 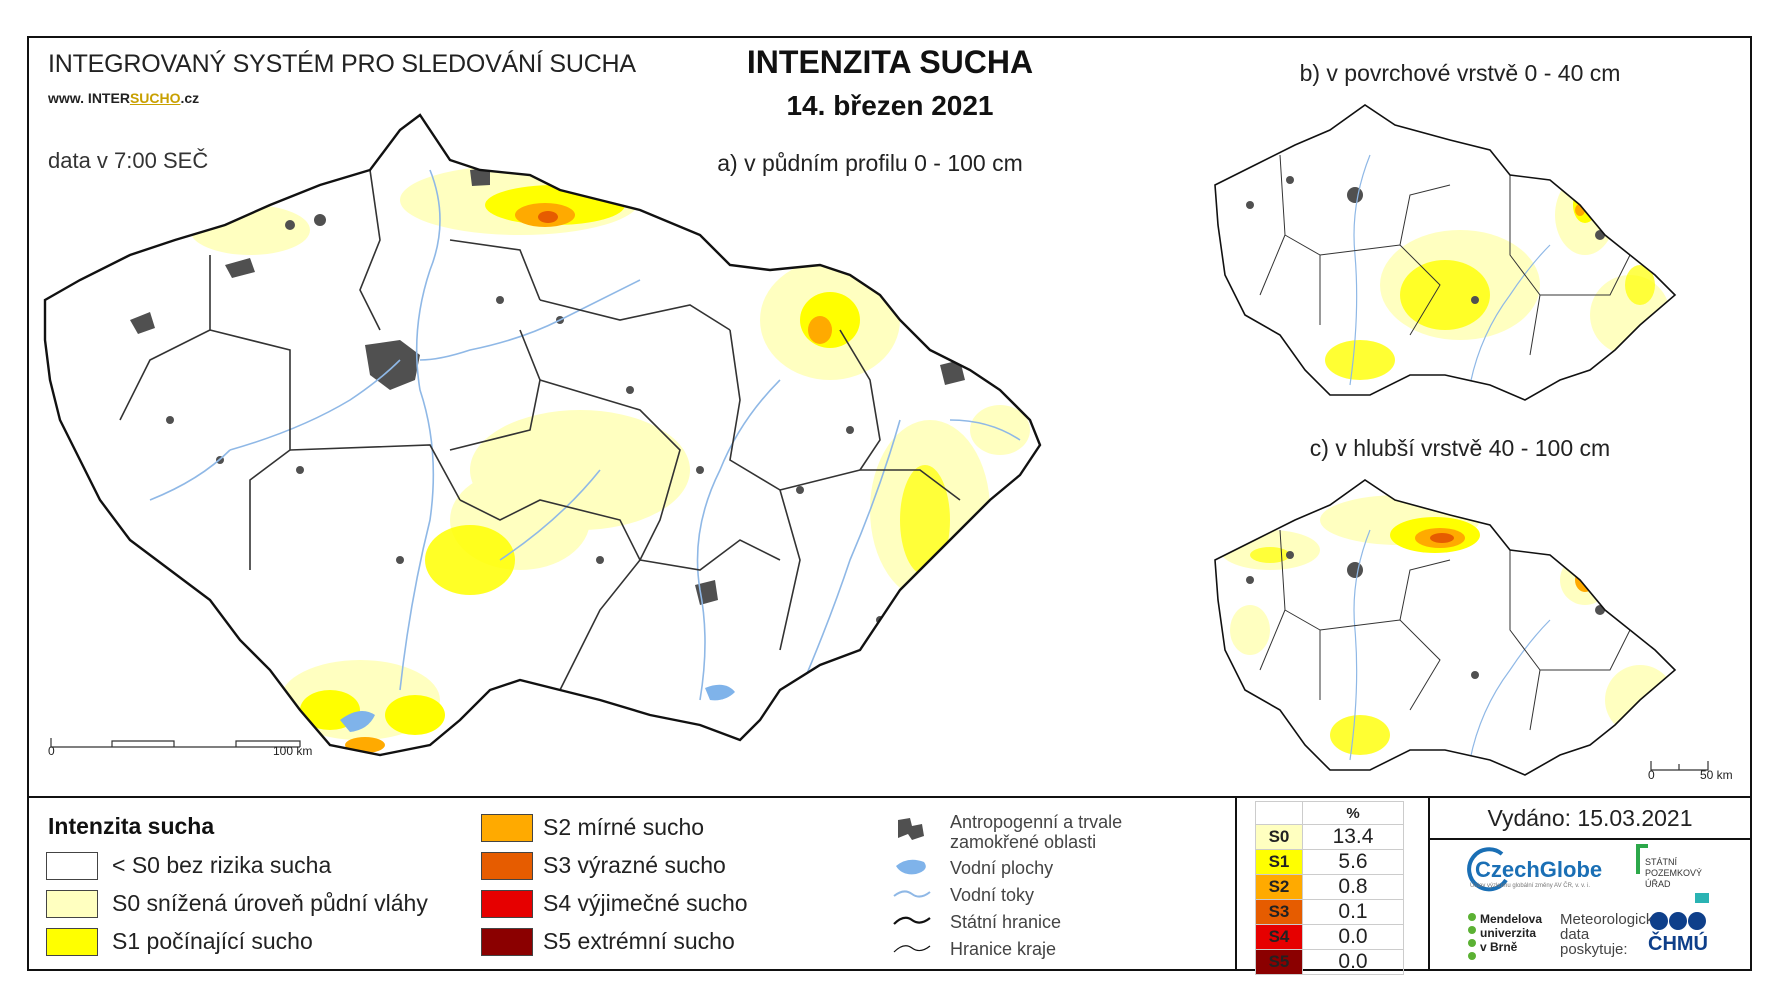 What do you see at coordinates (912, 920) in the screenshot?
I see `state-border-icon` at bounding box center [912, 920].